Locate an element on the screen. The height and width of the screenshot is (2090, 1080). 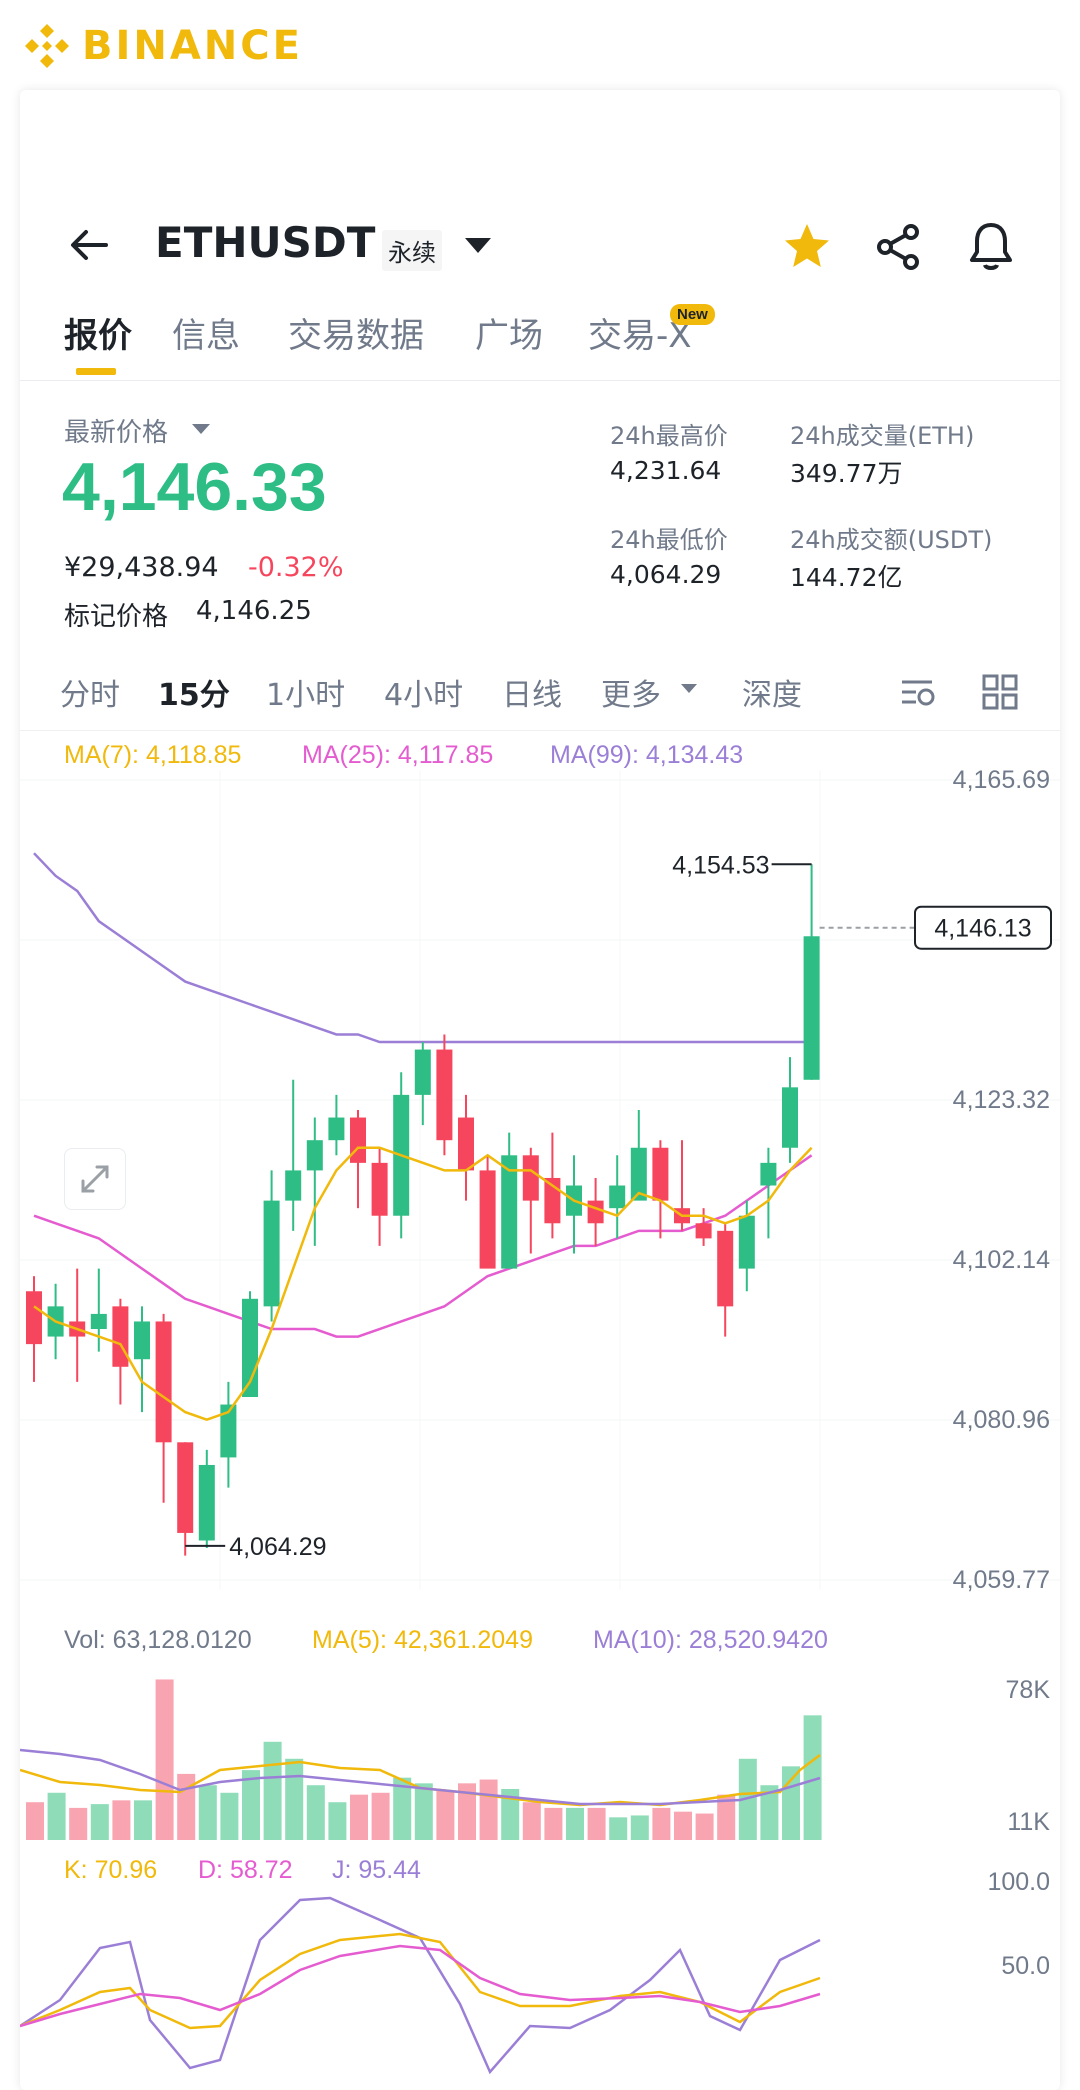
volume-bars is located at coordinates (424, 1759).